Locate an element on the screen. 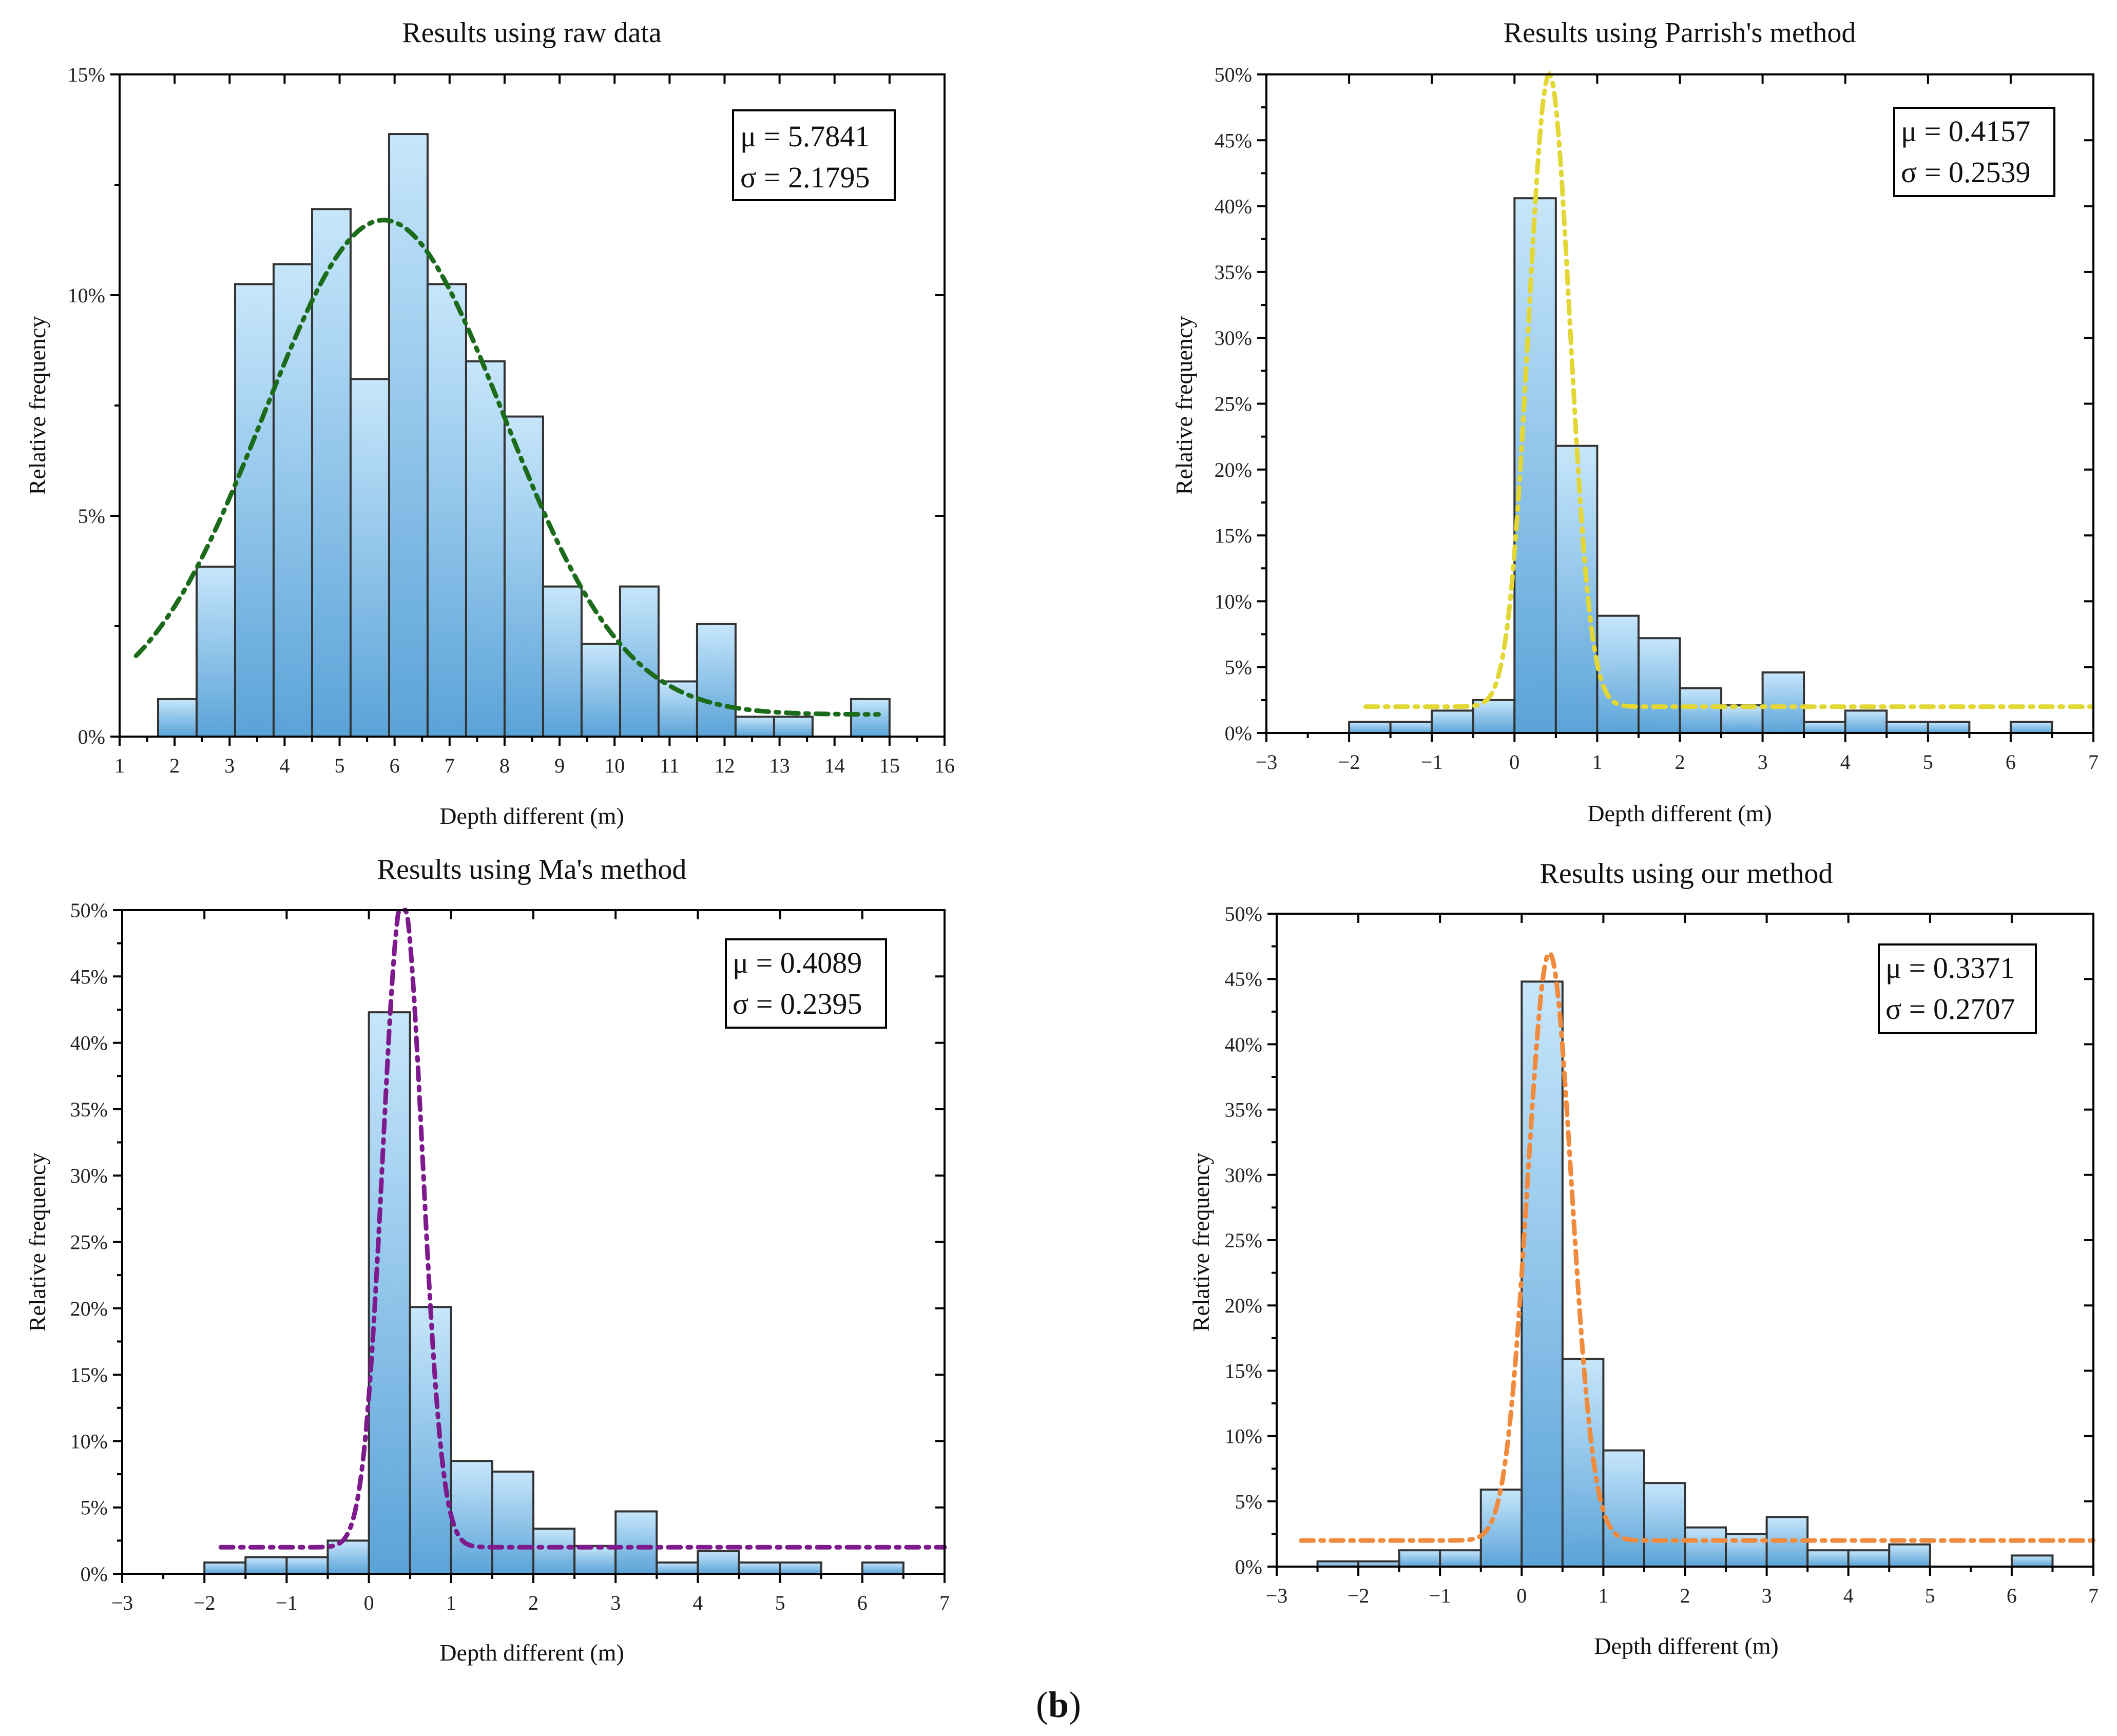  chart-raw-title: Results using raw data is located at coordinates (532, 33).